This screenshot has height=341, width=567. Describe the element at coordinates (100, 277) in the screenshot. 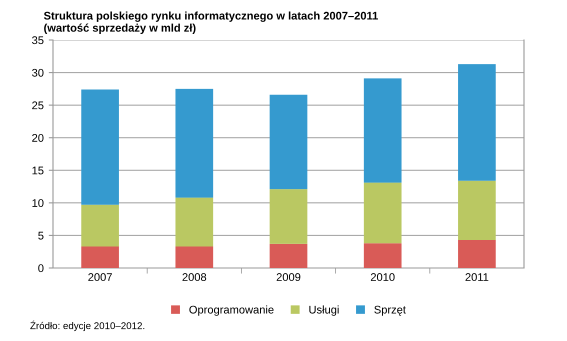

I see `x-tick-label: 2007` at that location.